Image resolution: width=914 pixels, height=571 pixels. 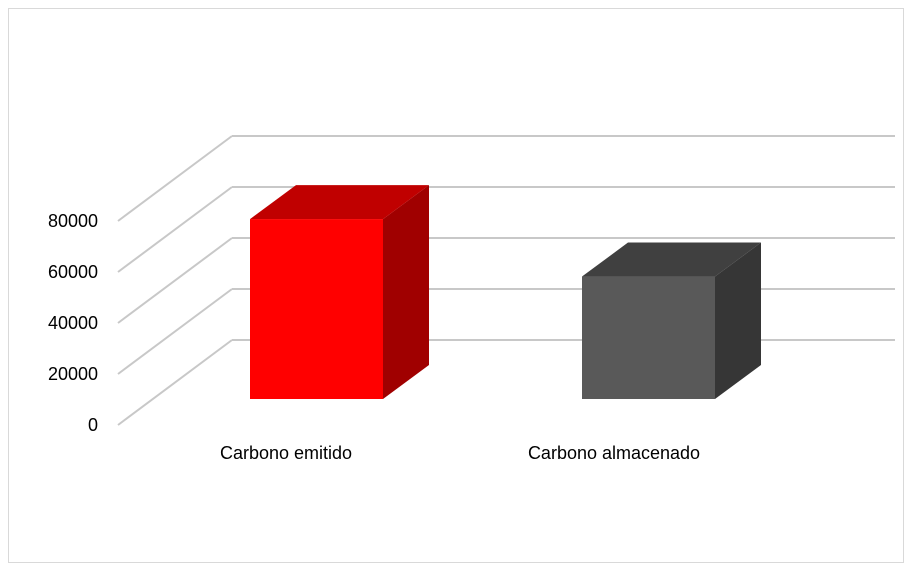 What do you see at coordinates (73, 221) in the screenshot?
I see `y-tick-label: 80000` at bounding box center [73, 221].